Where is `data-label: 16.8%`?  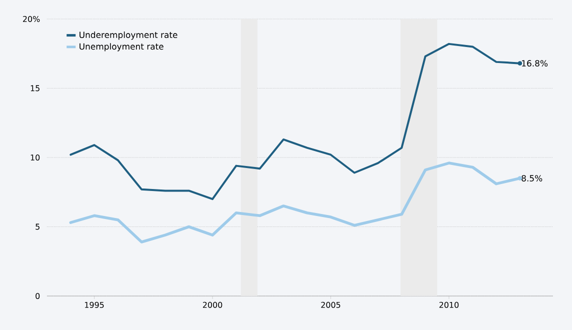 data-label: 16.8% is located at coordinates (535, 63).